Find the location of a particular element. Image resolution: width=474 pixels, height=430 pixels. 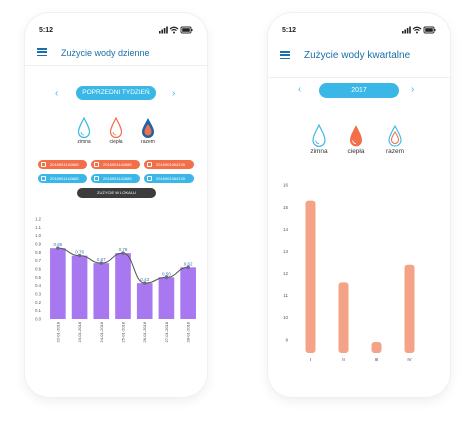

x-tick-label: 23-01-2018 is located at coordinates (79, 331).